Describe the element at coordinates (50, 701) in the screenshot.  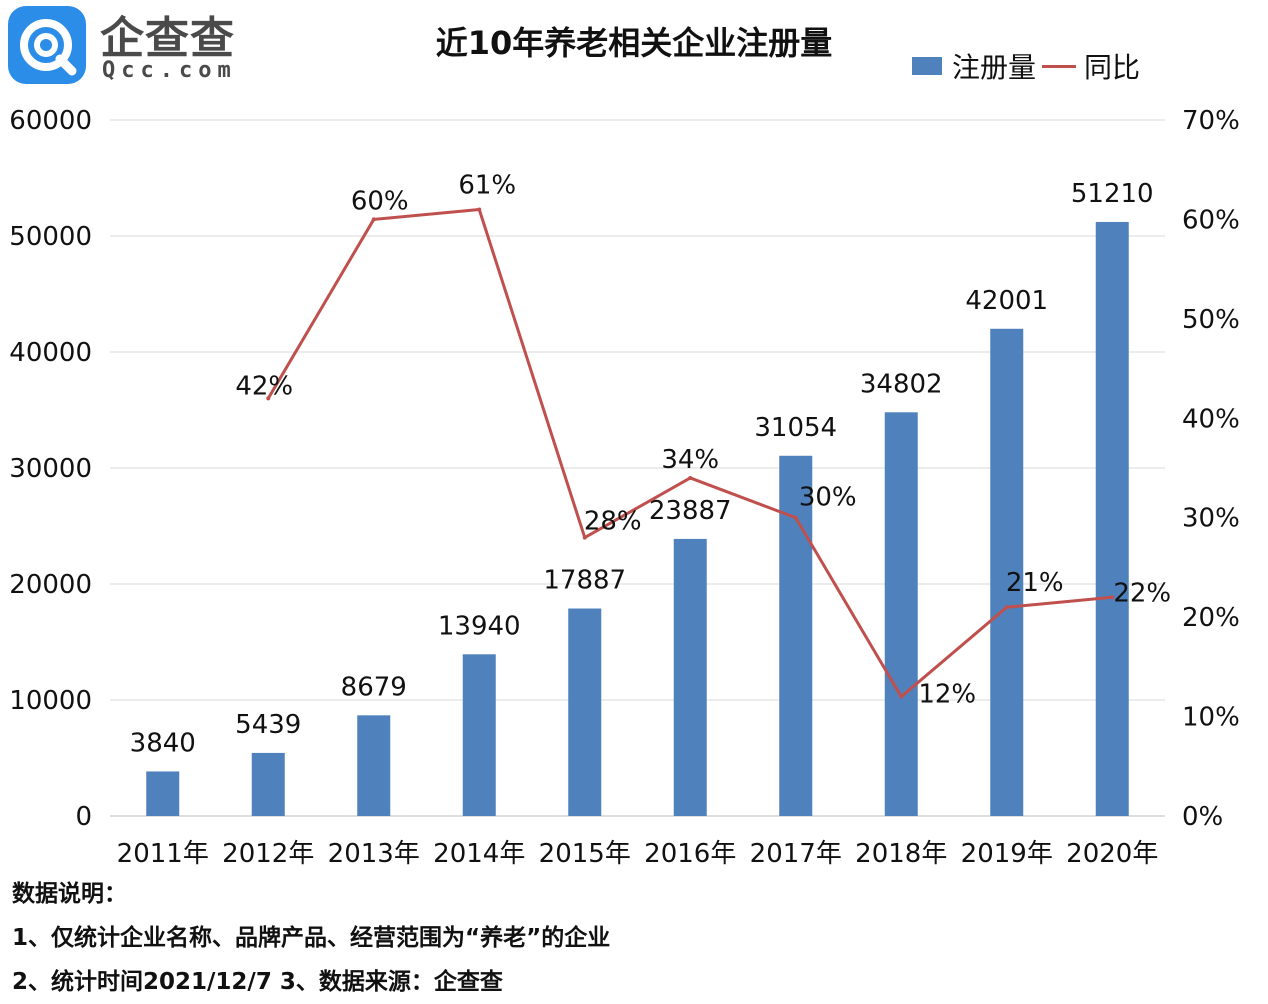
I see `y-left-tick-label: 10000` at that location.